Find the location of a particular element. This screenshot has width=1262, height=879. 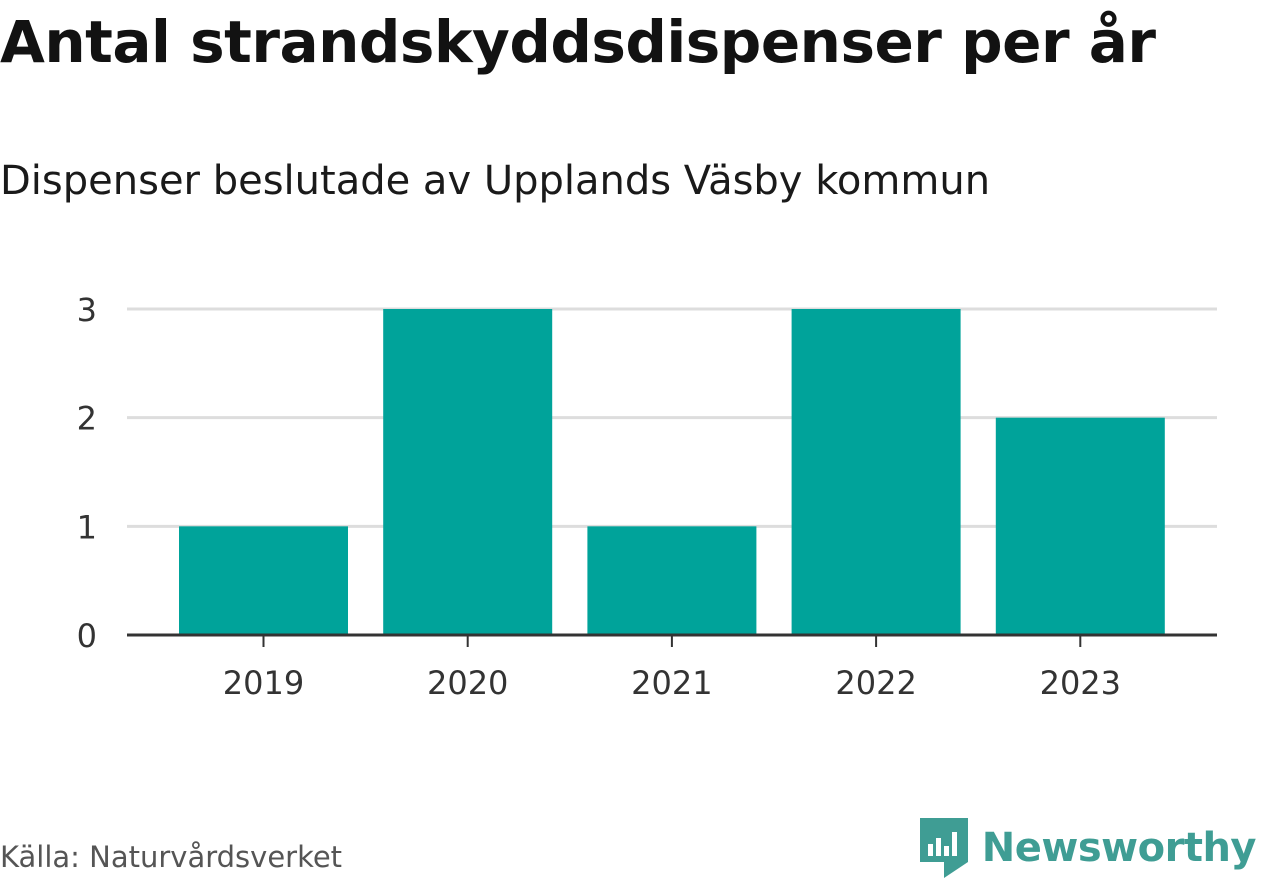

x-tick-label: 2023 is located at coordinates (1080, 683).